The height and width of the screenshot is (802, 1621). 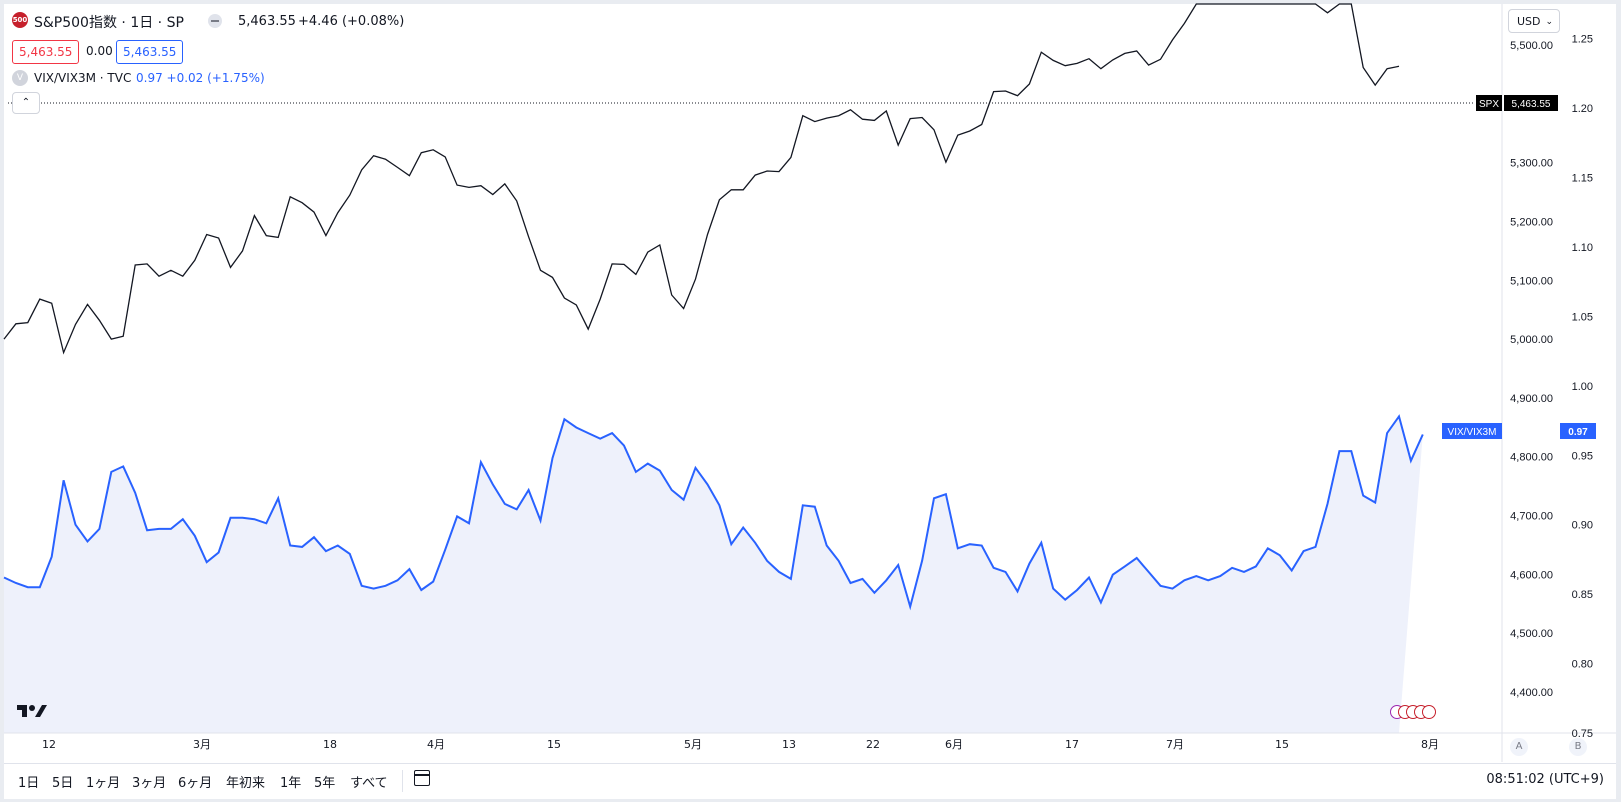 I want to click on auto-scale-button: A, so click(x=1519, y=747).